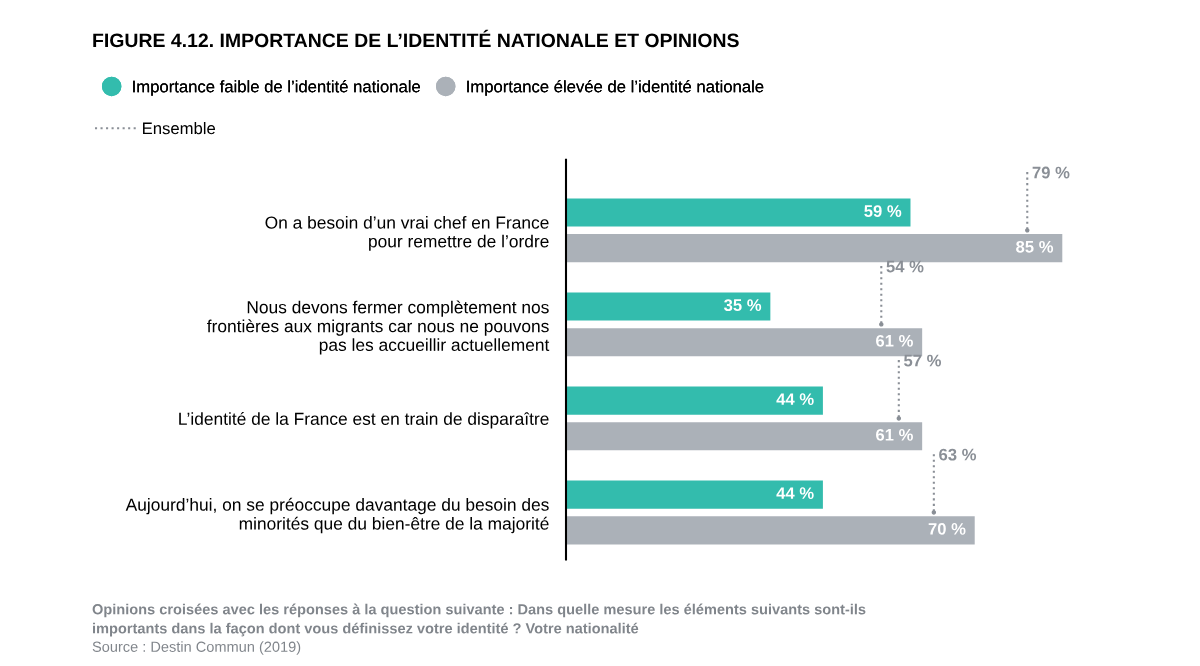 This screenshot has height=666, width=1200. Describe the element at coordinates (947, 528) in the screenshot. I see `data-label: 70 %` at that location.